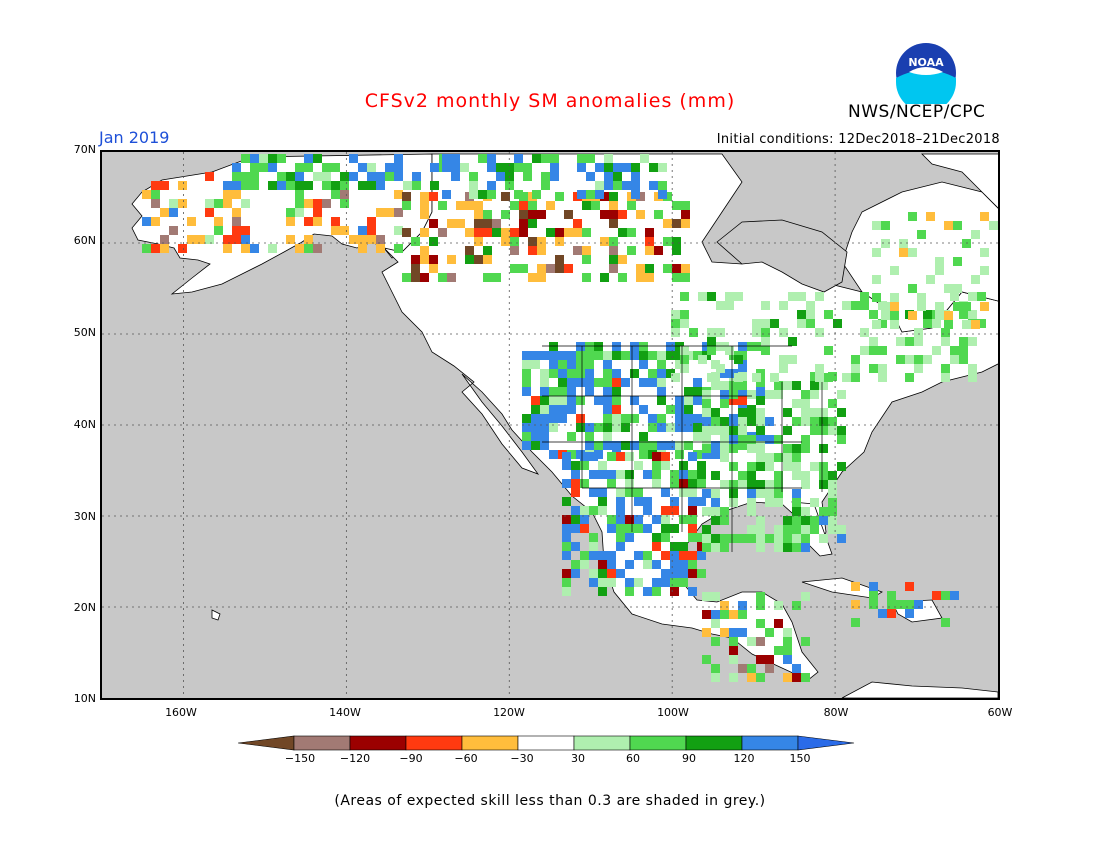  Describe the element at coordinates (509, 712) in the screenshot. I see `lon-label-120w: 120W` at that location.